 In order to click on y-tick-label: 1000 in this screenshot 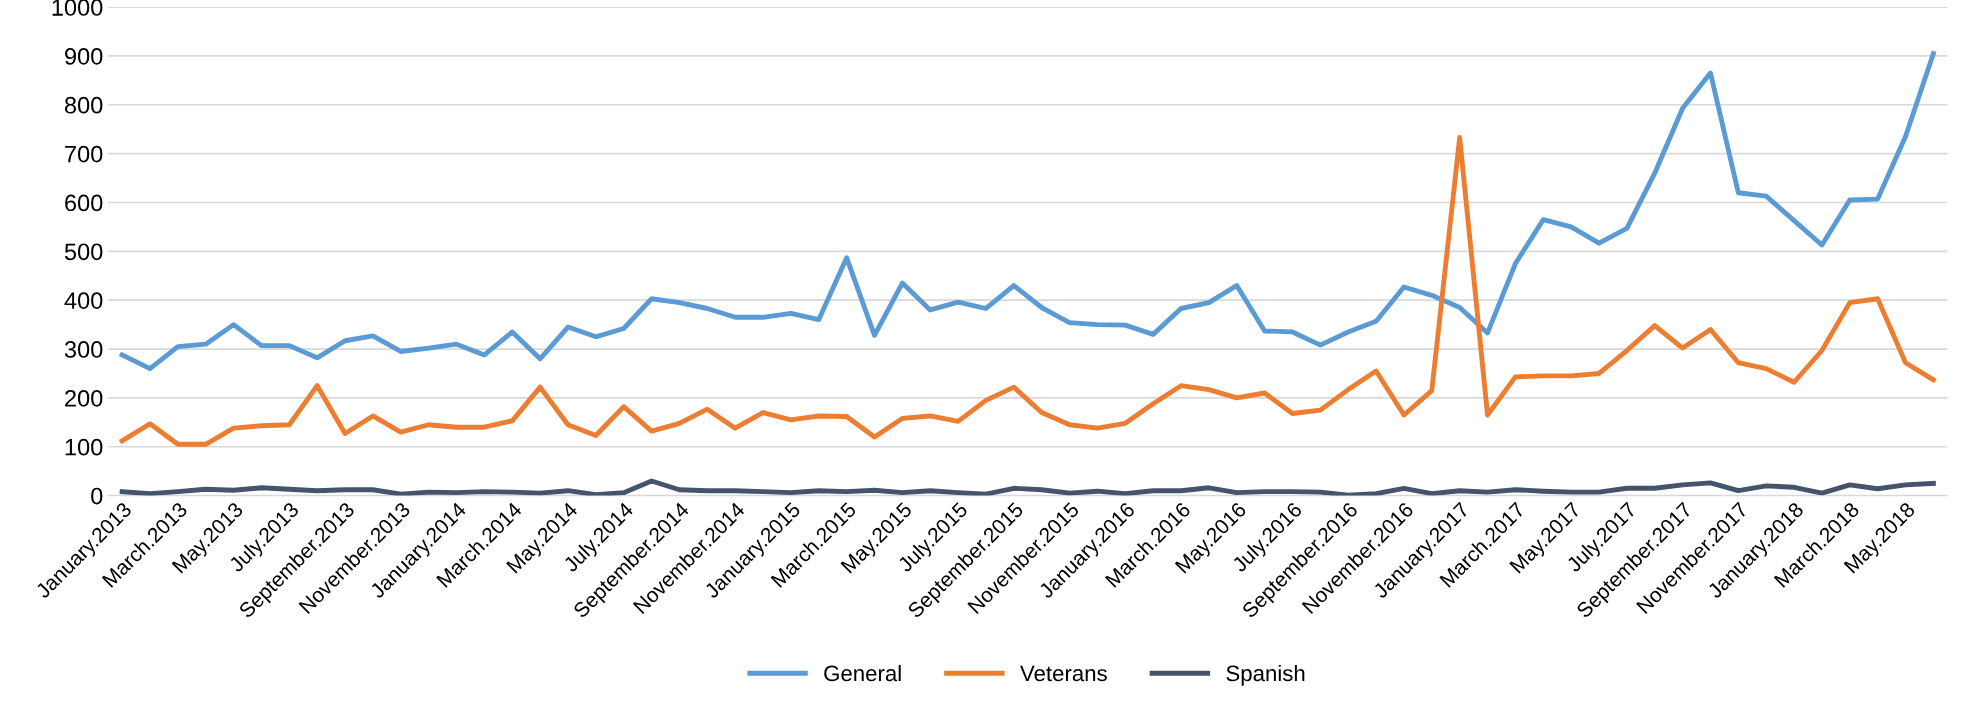, I will do `click(77, 8)`.